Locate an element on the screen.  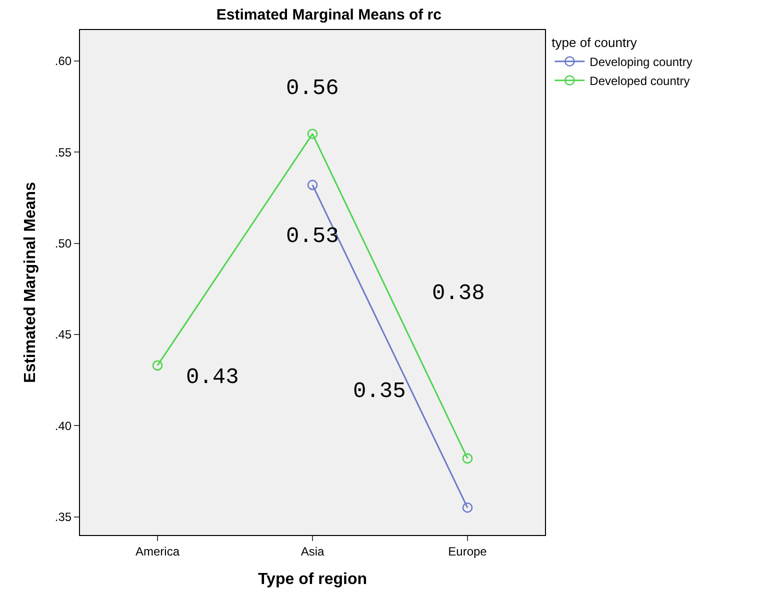
legend-title: type of country is located at coordinates (595, 42).